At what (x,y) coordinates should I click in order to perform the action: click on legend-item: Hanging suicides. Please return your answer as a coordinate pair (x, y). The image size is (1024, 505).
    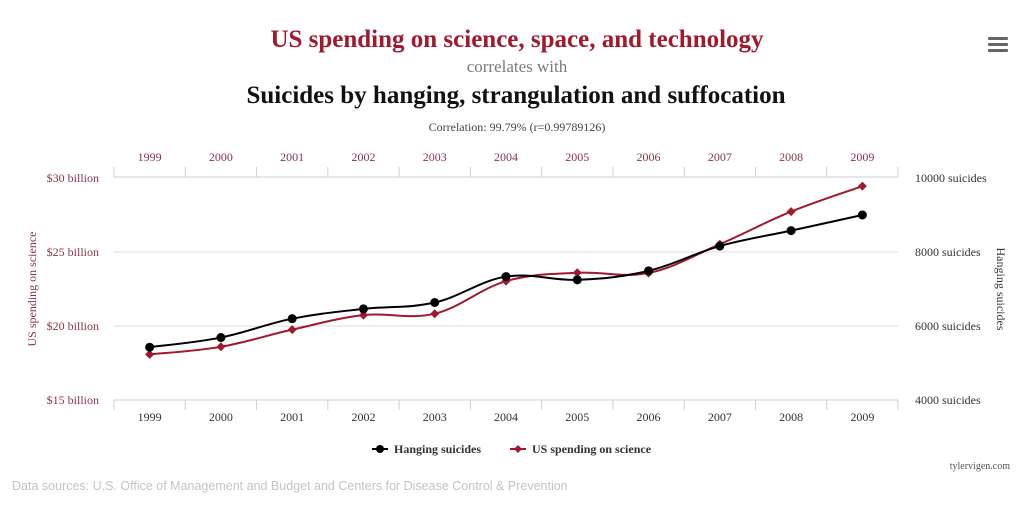
    Looking at the image, I should click on (426, 449).